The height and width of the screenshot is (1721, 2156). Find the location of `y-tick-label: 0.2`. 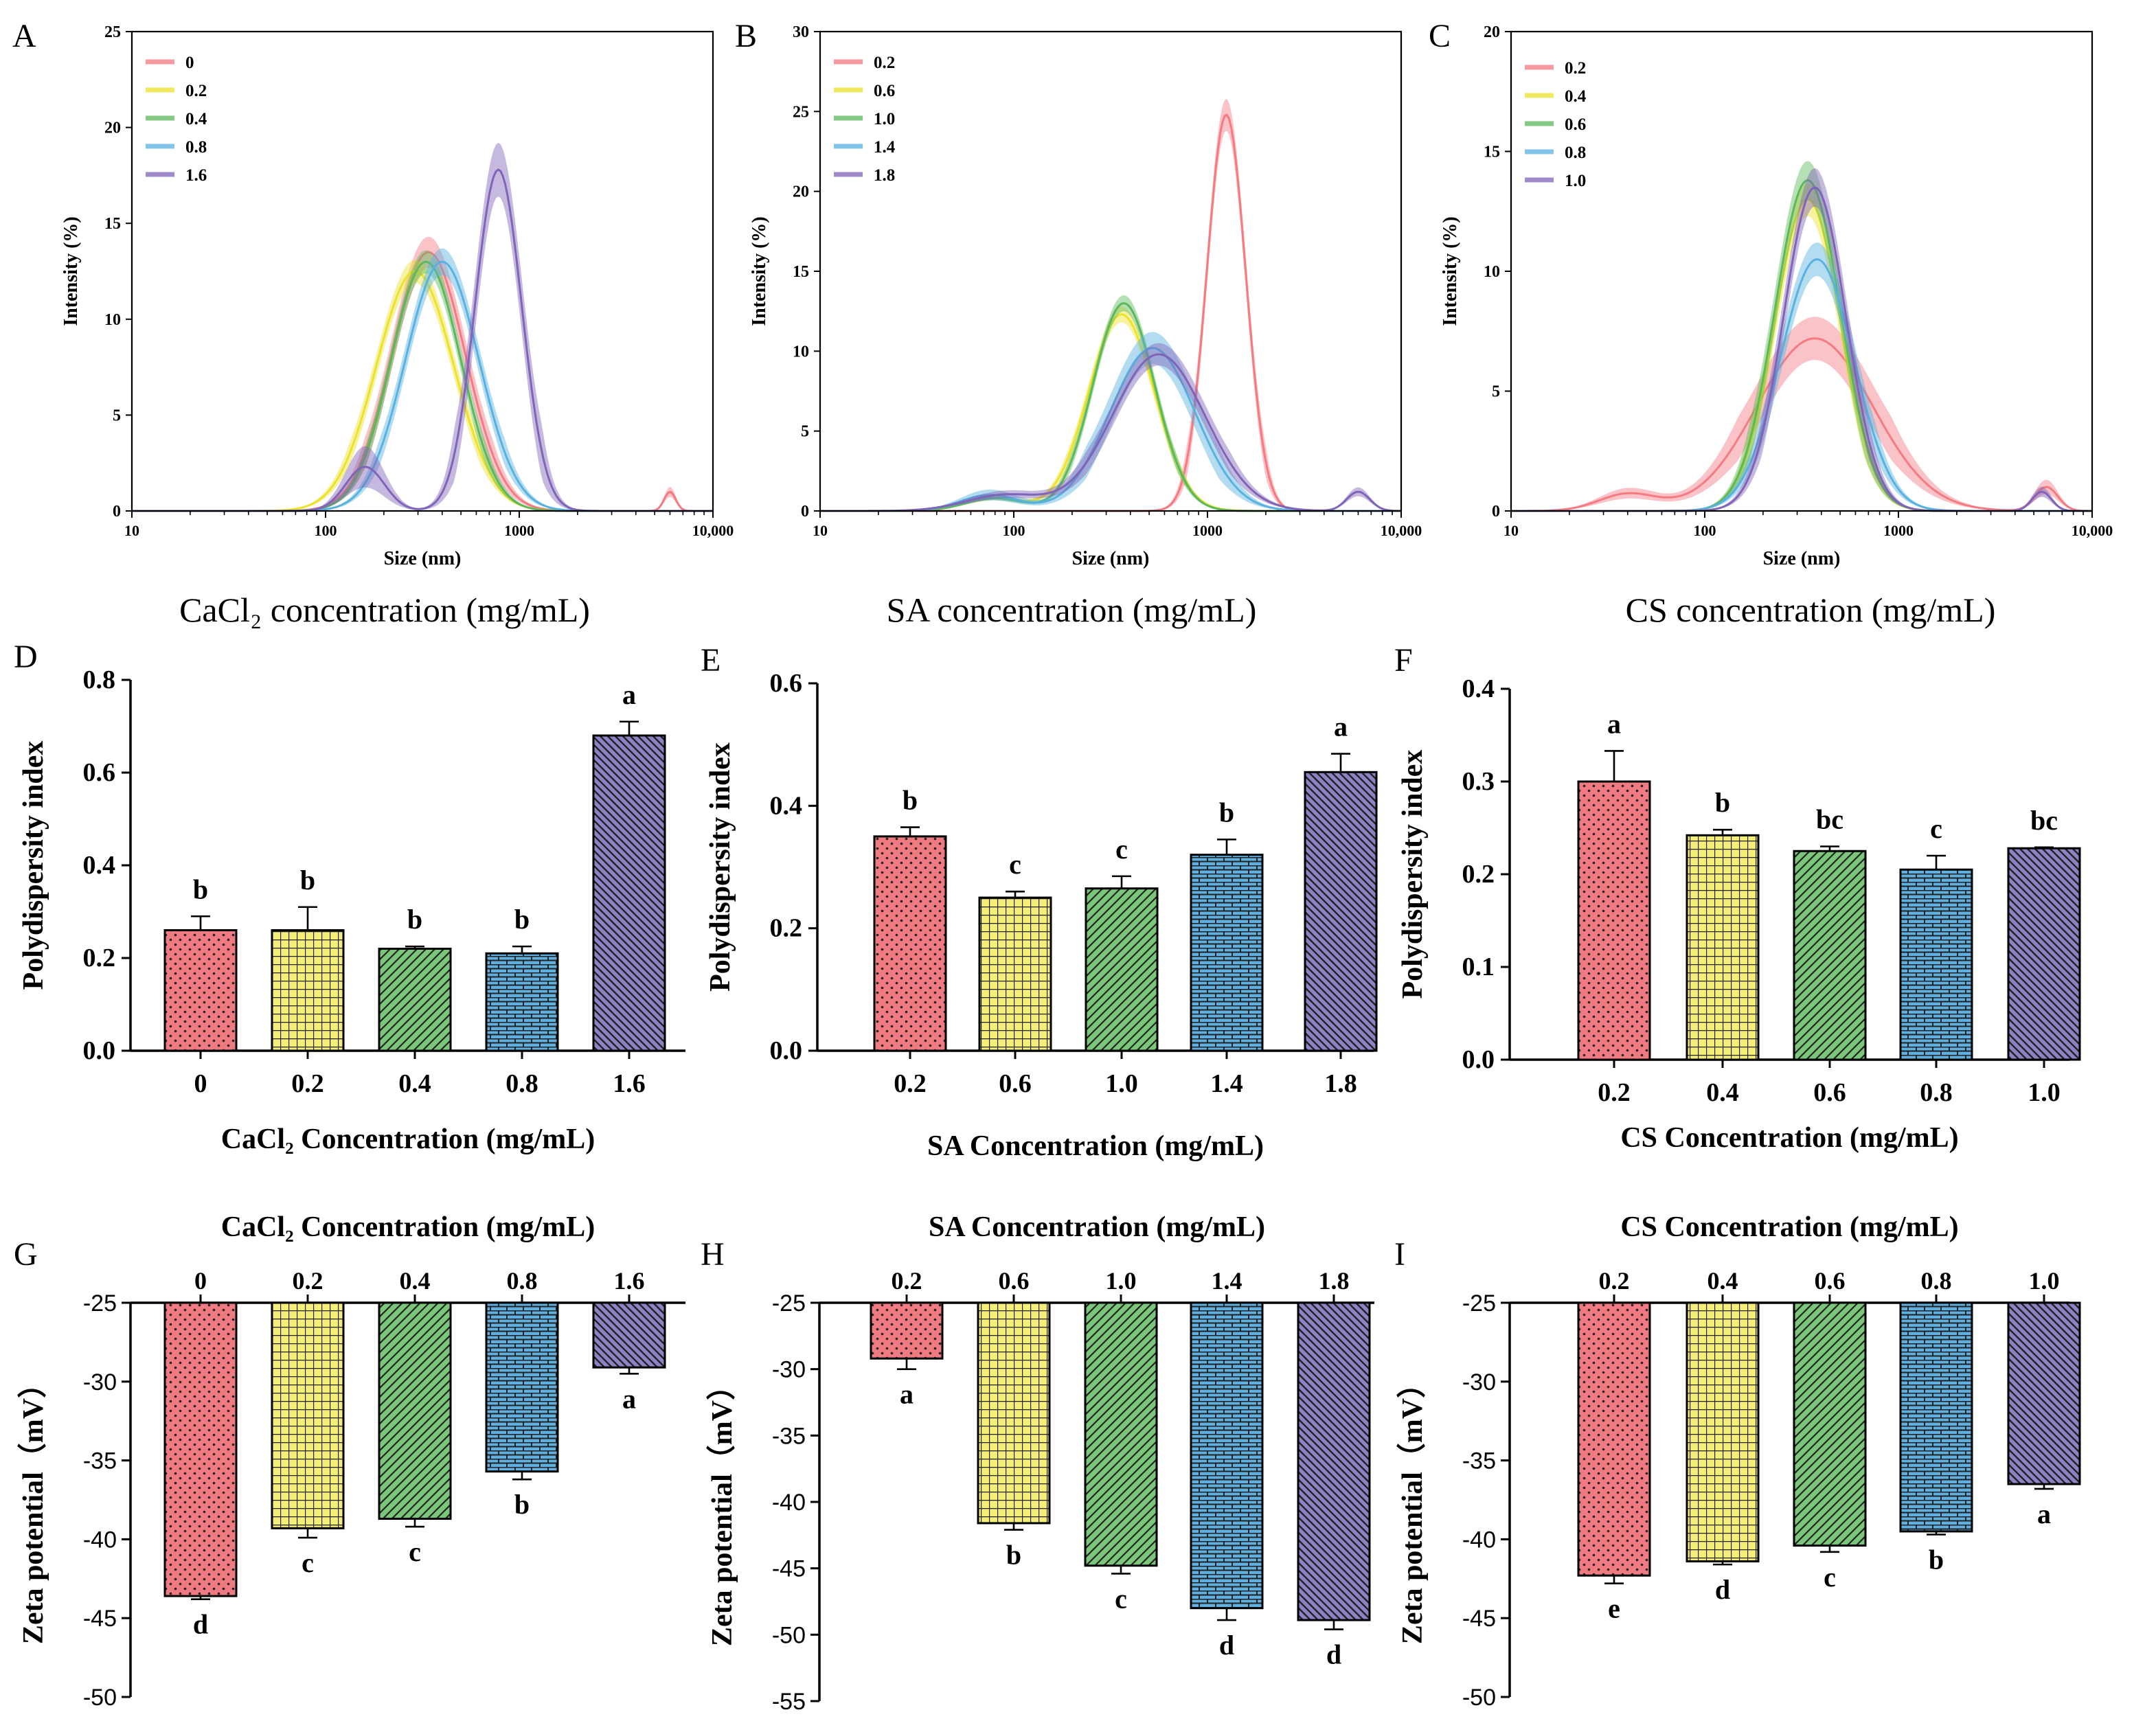

y-tick-label: 0.2 is located at coordinates (786, 928).